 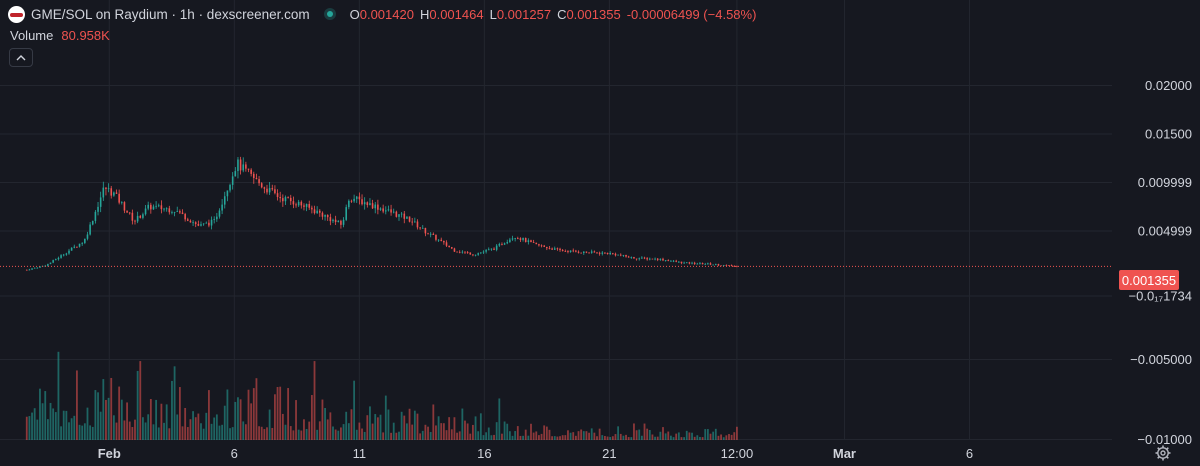 I want to click on x-tick-label: 6, so click(x=234, y=453).